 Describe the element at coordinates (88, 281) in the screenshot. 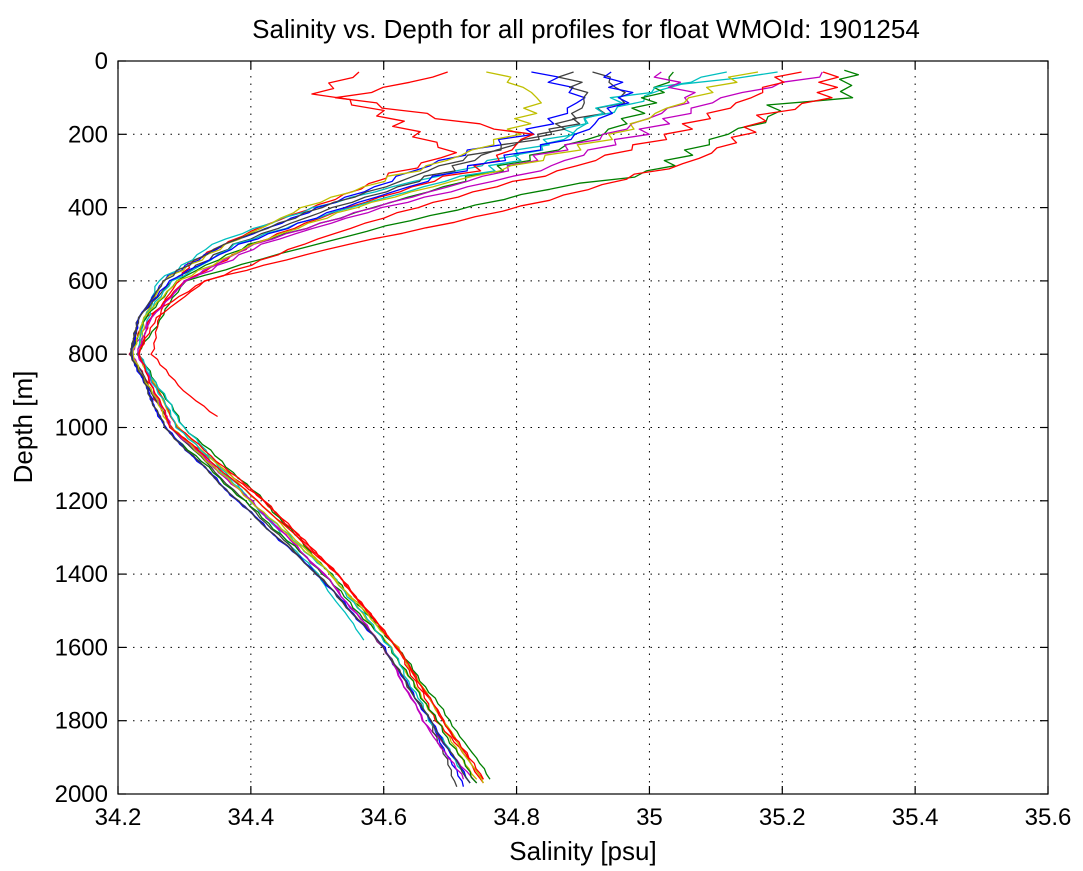

I see `y-tick-label: 600` at that location.